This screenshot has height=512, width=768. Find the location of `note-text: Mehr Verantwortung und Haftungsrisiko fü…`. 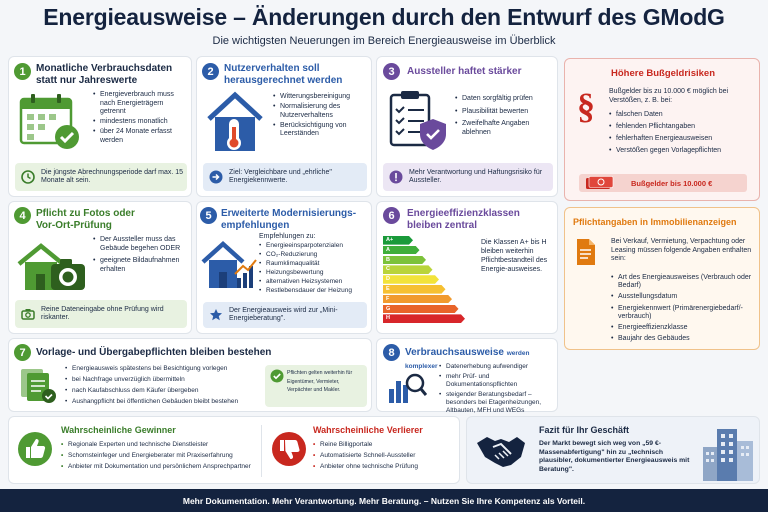

note-text: Mehr Verantwortung und Haftungsrisiko fü… is located at coordinates (476, 176).